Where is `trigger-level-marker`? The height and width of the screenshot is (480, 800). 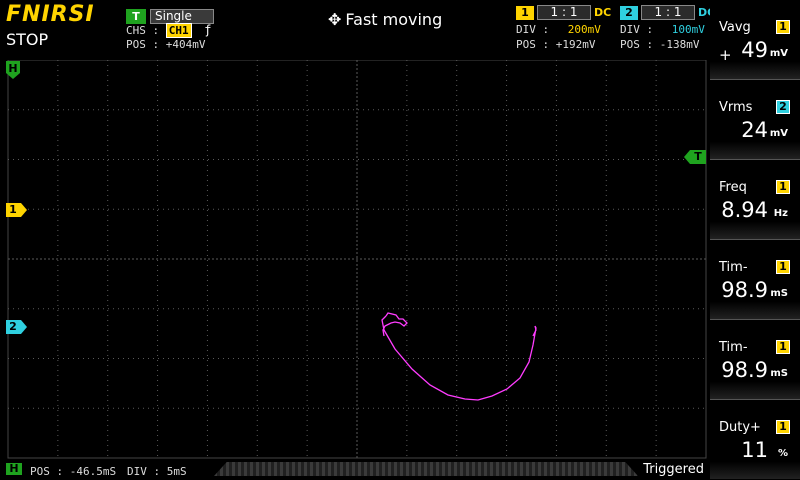 trigger-level-marker is located at coordinates (695, 157).